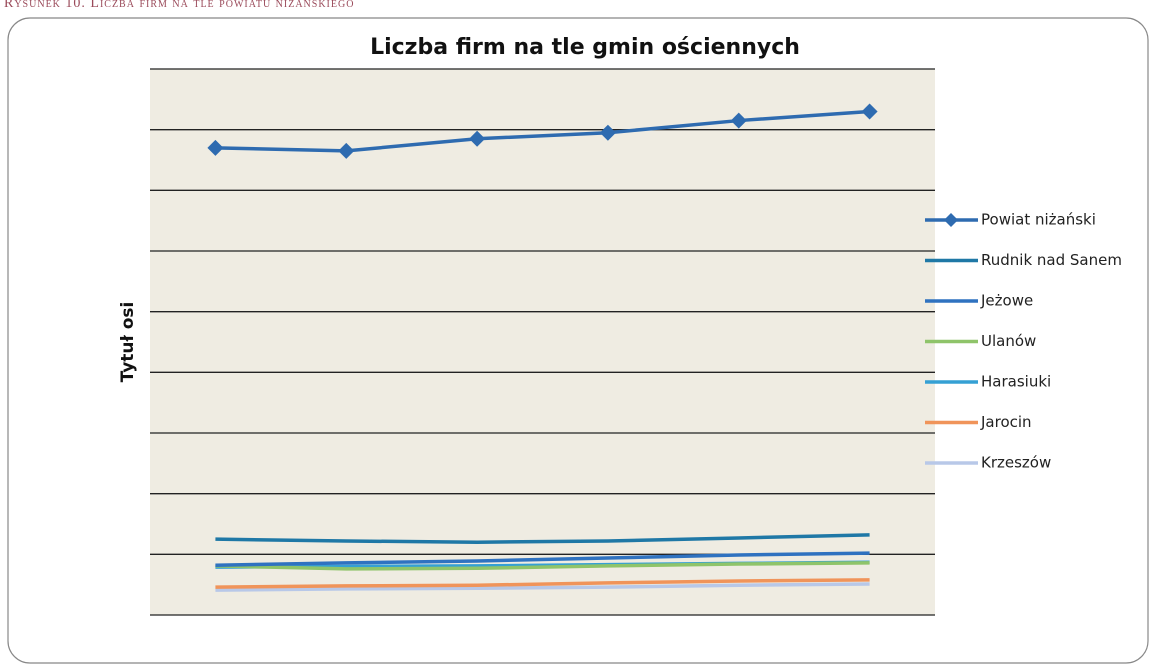 The height and width of the screenshot is (670, 1154). Describe the element at coordinates (1016, 463) in the screenshot. I see `legend-label: Krzeszów` at that location.